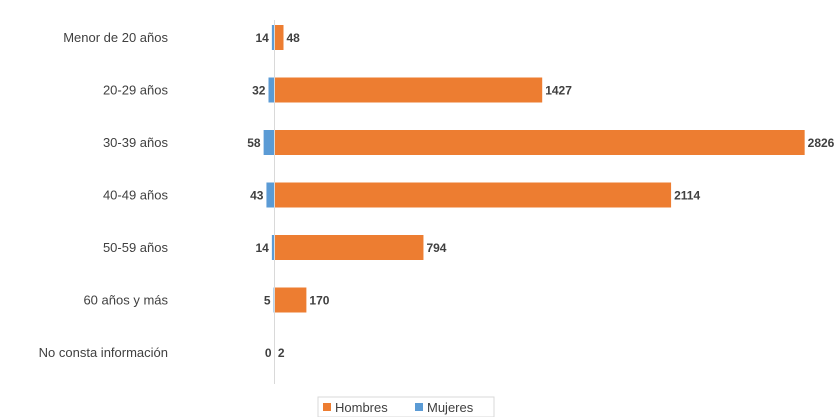 The image size is (834, 417). I want to click on bar-hombres-30-39-anos, so click(539, 142).